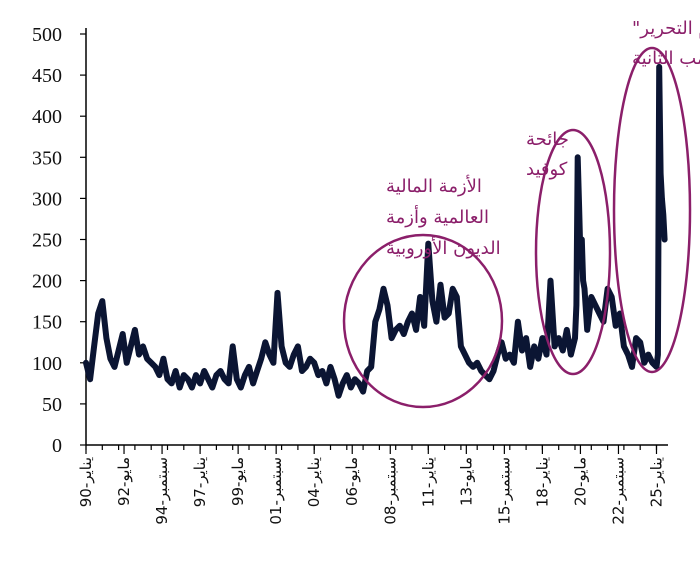 Image resolution: width=700 pixels, height=588 pixels. Describe the element at coordinates (276, 491) in the screenshot. I see `x-tick-label: سبتمبر-01` at that location.